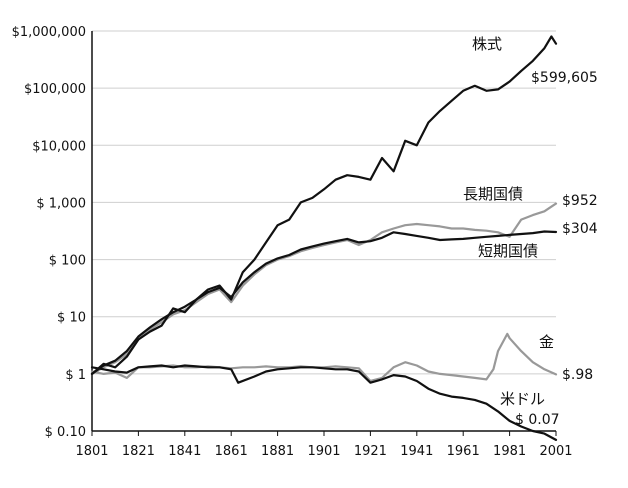 This screenshot has height=488, width=628. What do you see at coordinates (555, 451) in the screenshot?
I see `x-tick-label: 2001` at bounding box center [555, 451].